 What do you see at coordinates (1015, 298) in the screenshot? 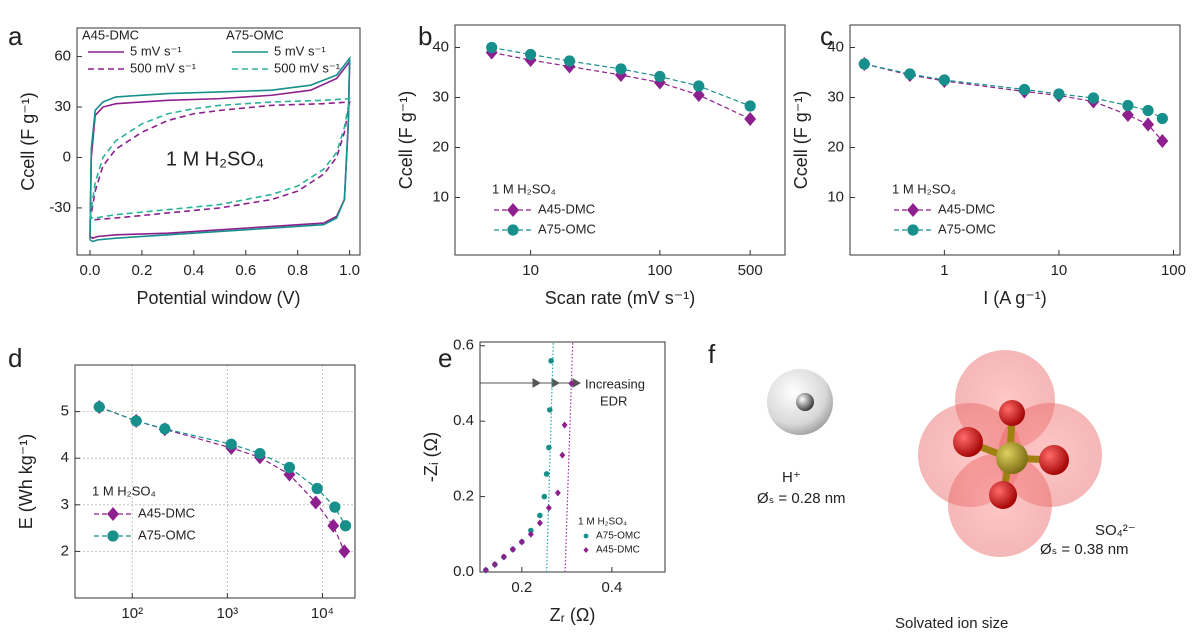
I see `x-axis-label: I (A g⁻¹)` at bounding box center [1015, 298].